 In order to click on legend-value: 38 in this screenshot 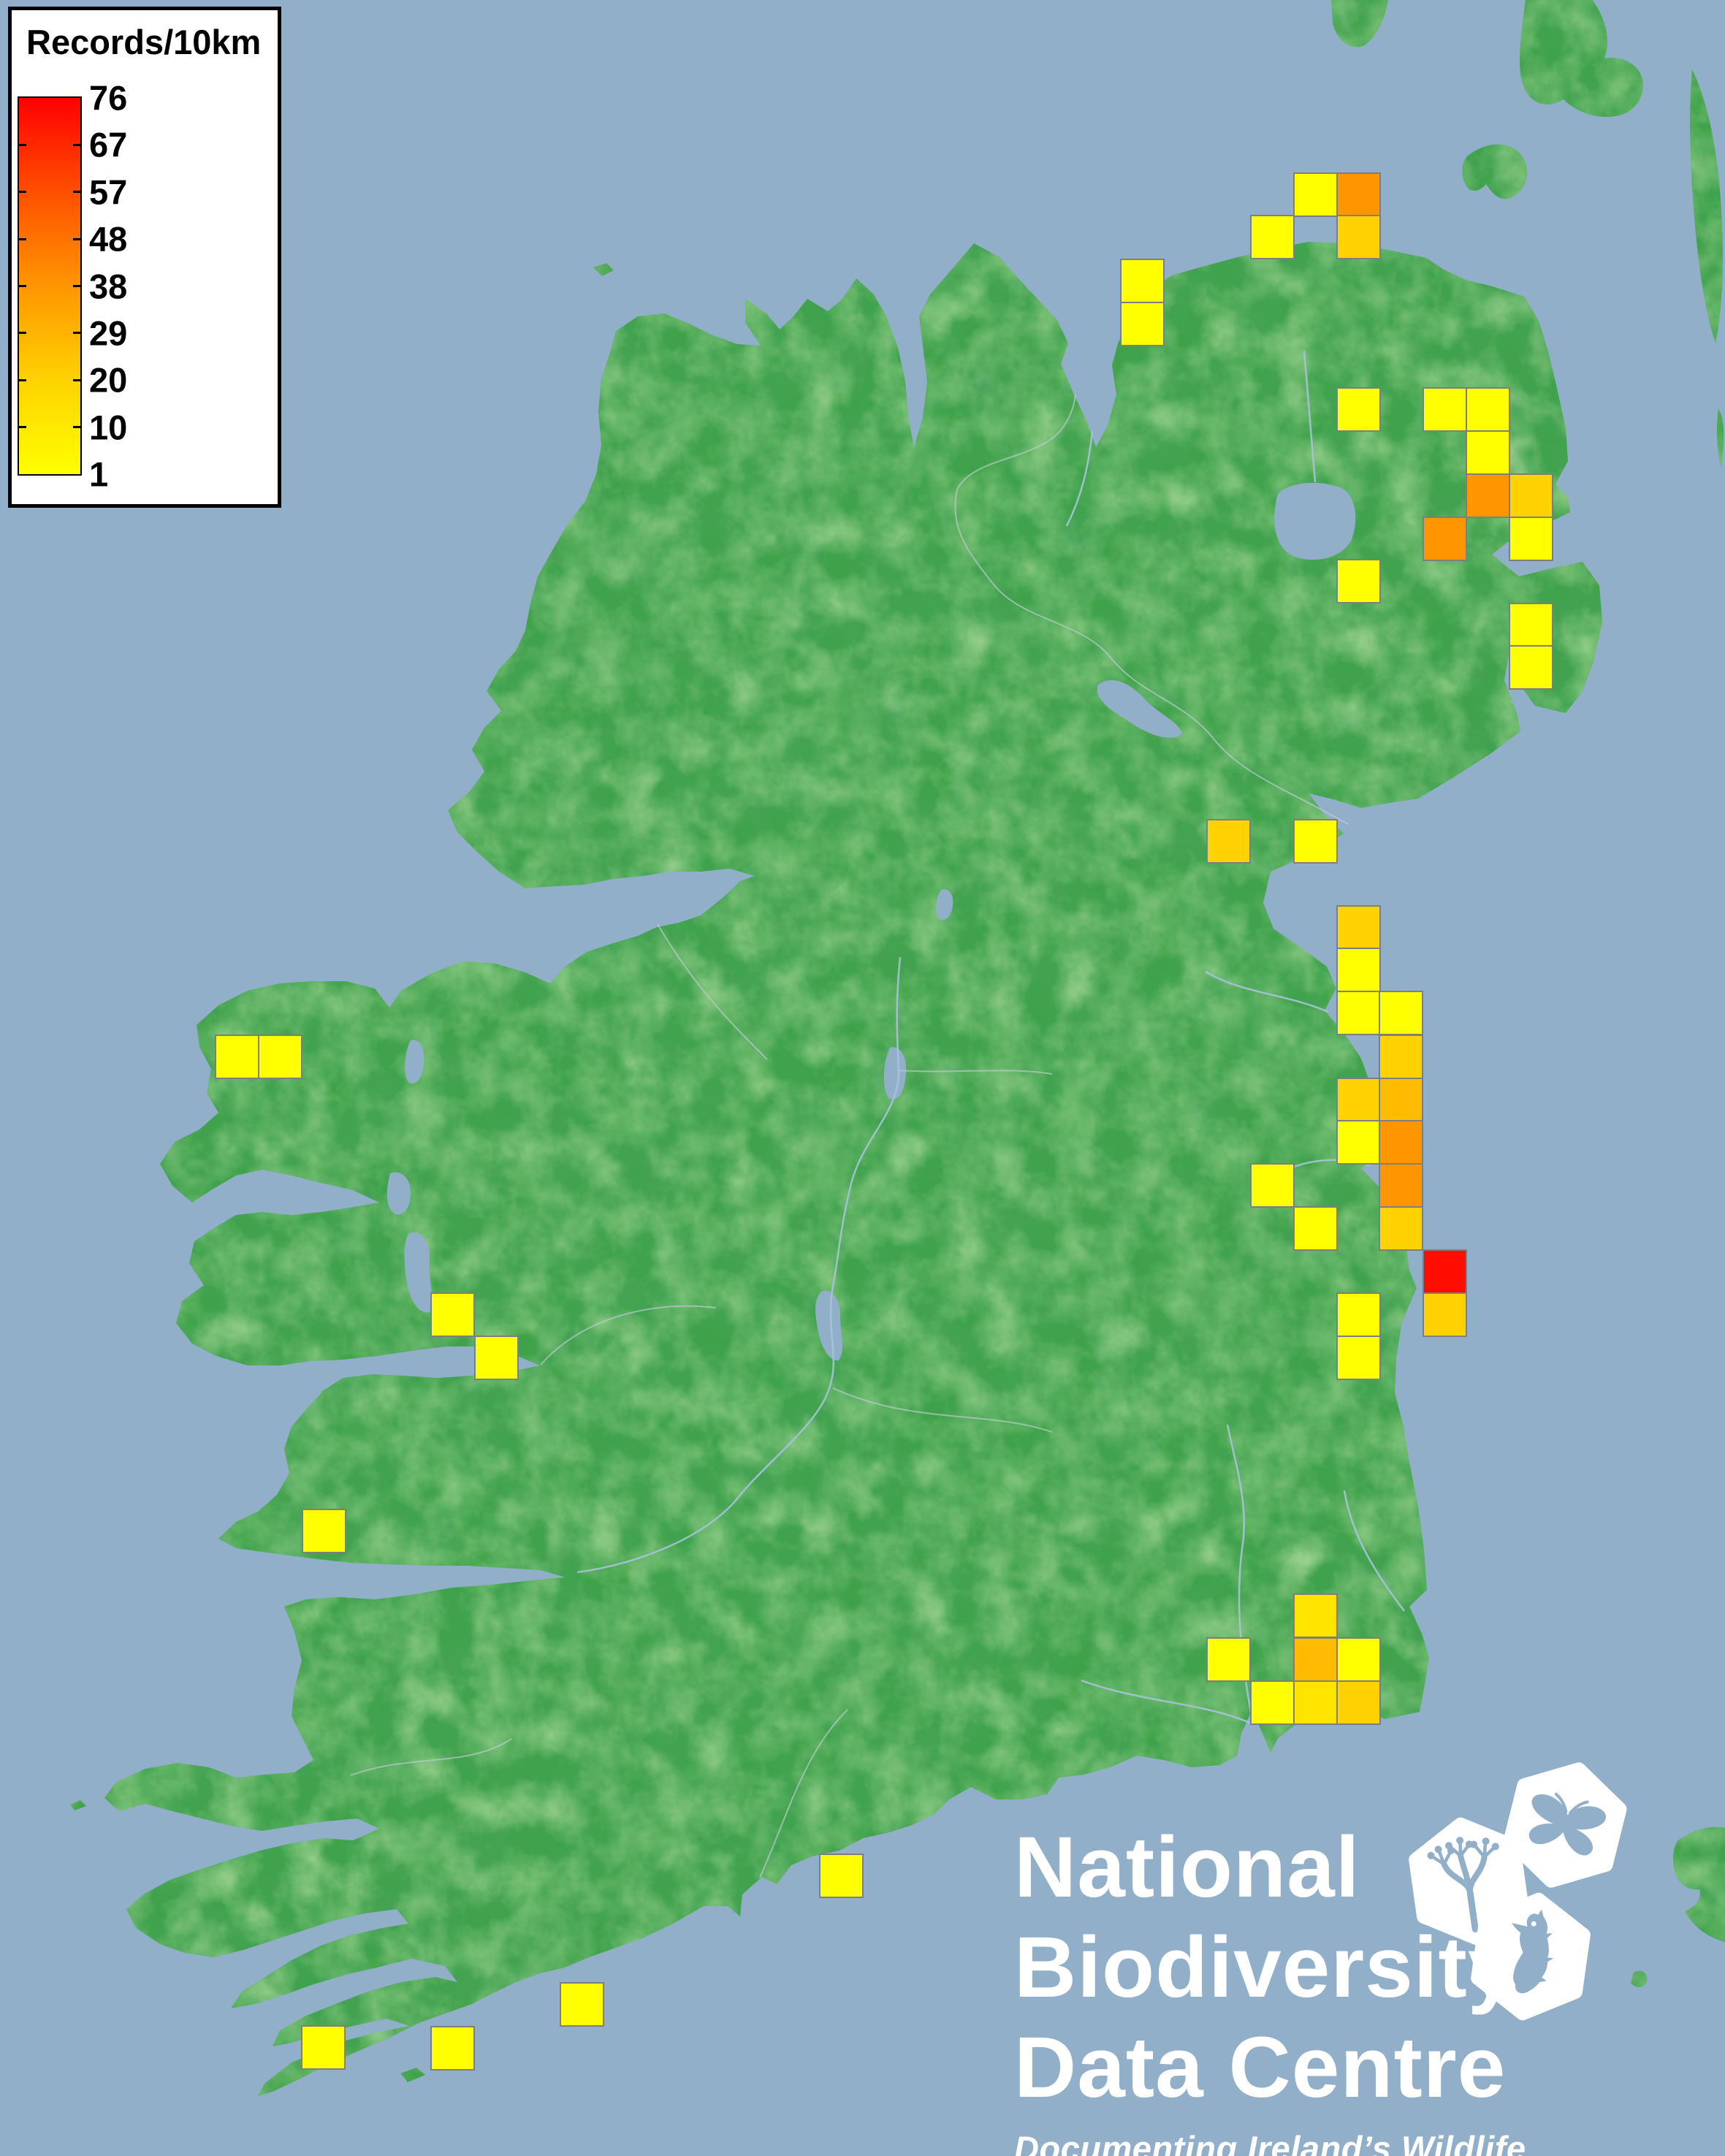, I will do `click(109, 286)`.